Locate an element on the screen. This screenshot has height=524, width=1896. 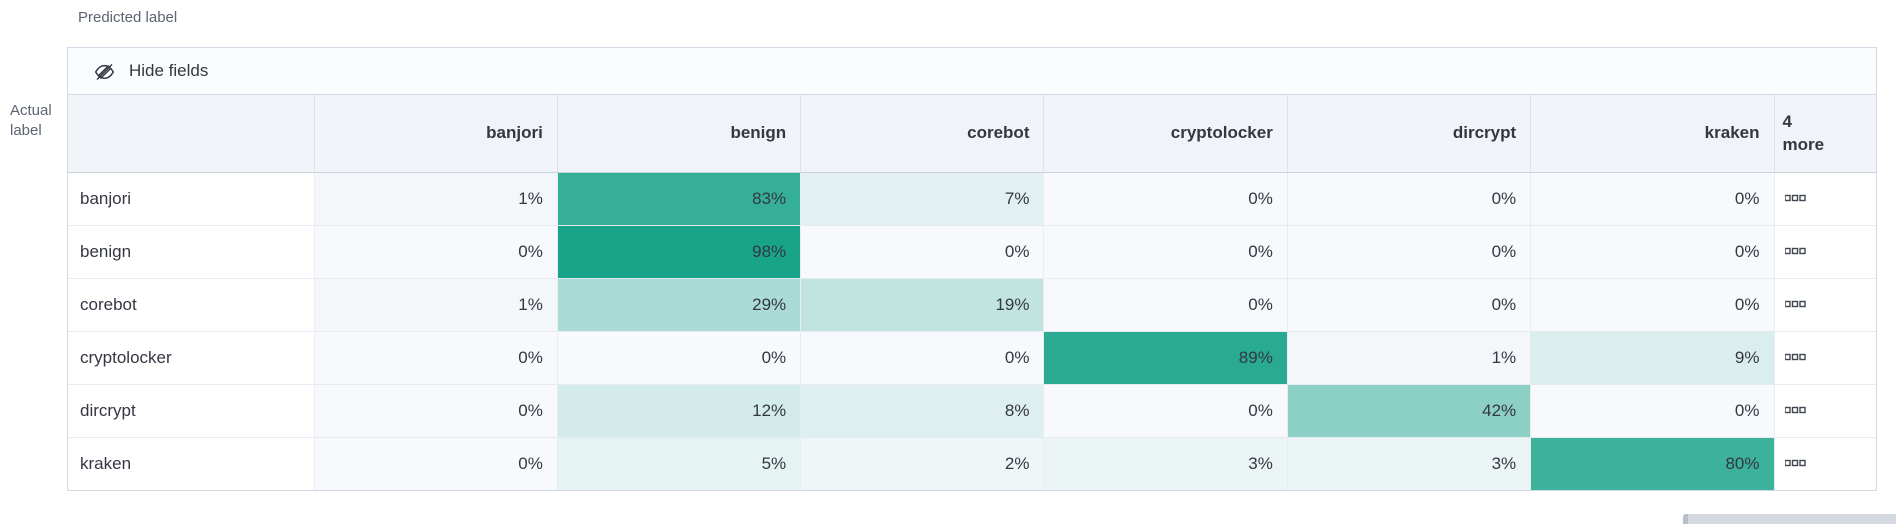
matrix-cell-dircrypt-dircrypt: 42% is located at coordinates (1408, 410).